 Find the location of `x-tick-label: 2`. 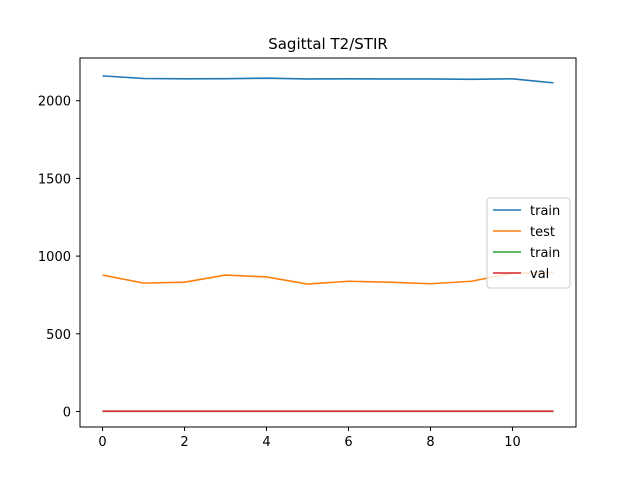

x-tick-label: 2 is located at coordinates (184, 442).